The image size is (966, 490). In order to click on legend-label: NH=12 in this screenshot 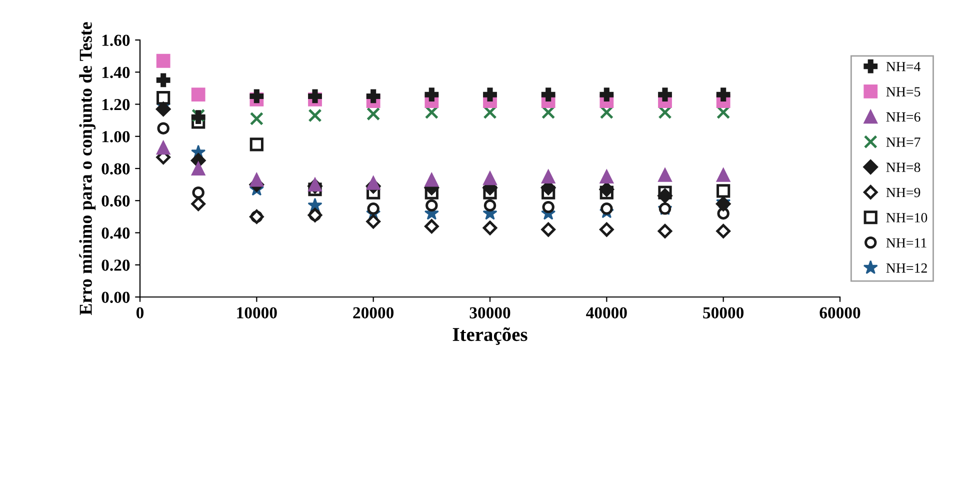, I will do `click(906, 268)`.